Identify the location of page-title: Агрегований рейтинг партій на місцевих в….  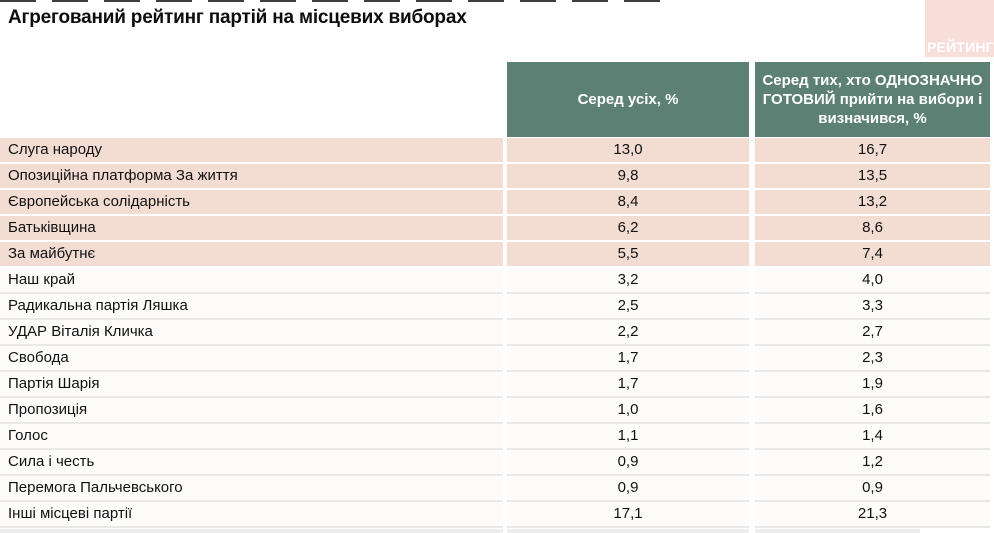
(237, 17).